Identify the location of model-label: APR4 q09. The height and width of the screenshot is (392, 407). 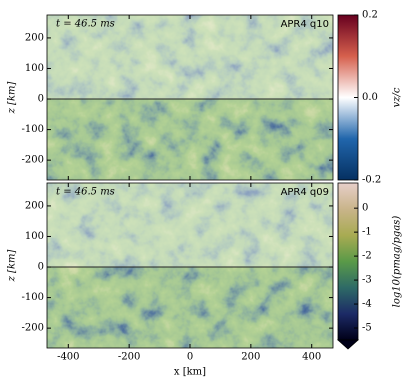
(305, 192).